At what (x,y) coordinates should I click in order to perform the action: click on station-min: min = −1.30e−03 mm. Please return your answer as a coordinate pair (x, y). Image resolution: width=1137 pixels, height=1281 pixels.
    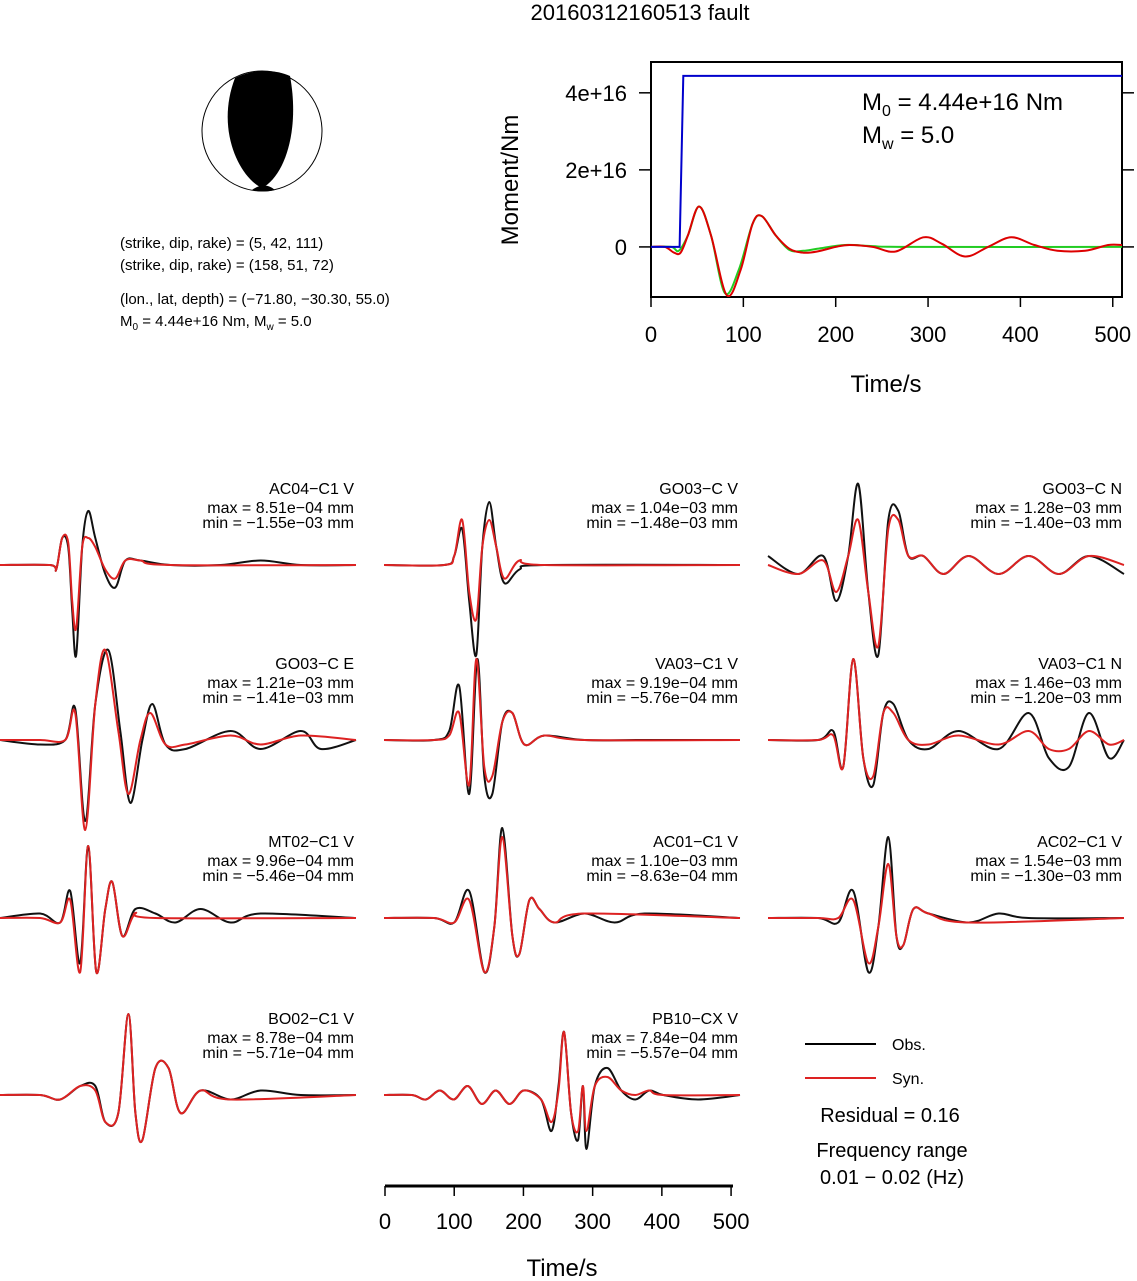
    Looking at the image, I should click on (1046, 876).